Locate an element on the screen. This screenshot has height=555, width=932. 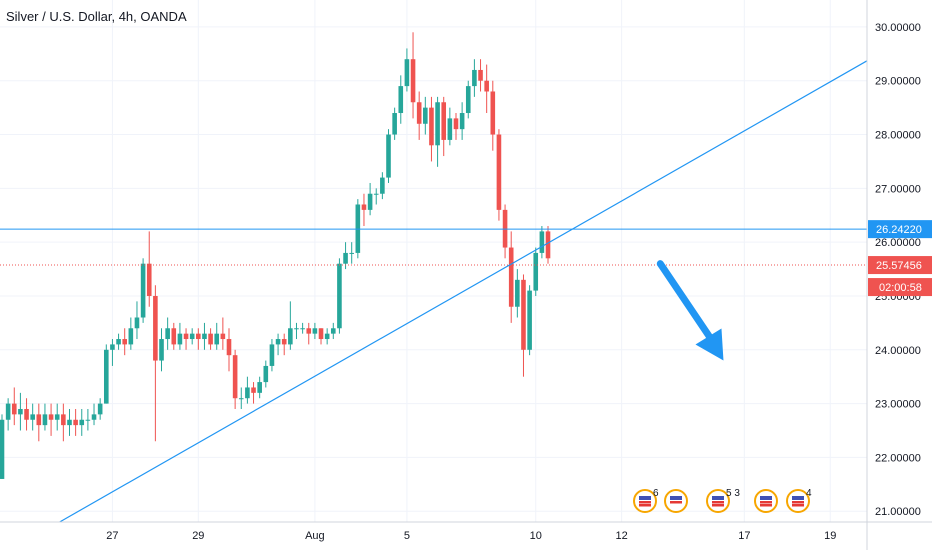
price-label: 25.57456 is located at coordinates (899, 266).